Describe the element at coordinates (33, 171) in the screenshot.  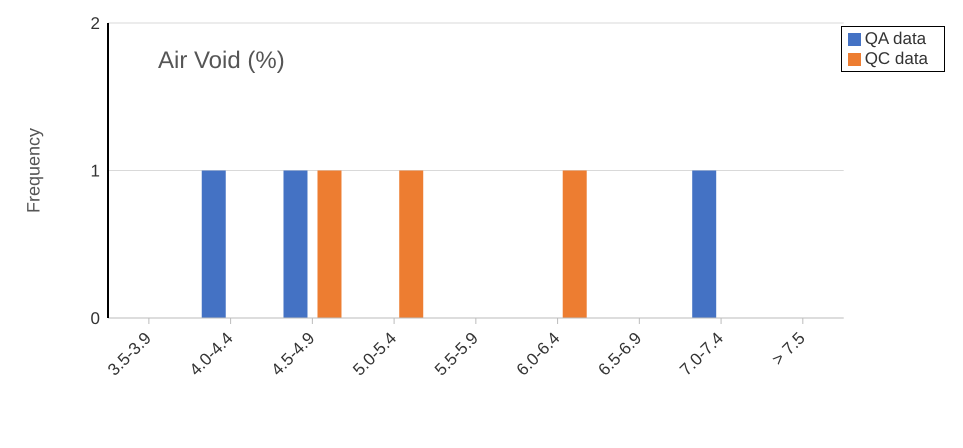
I see `y-axis-title: Frequency` at that location.